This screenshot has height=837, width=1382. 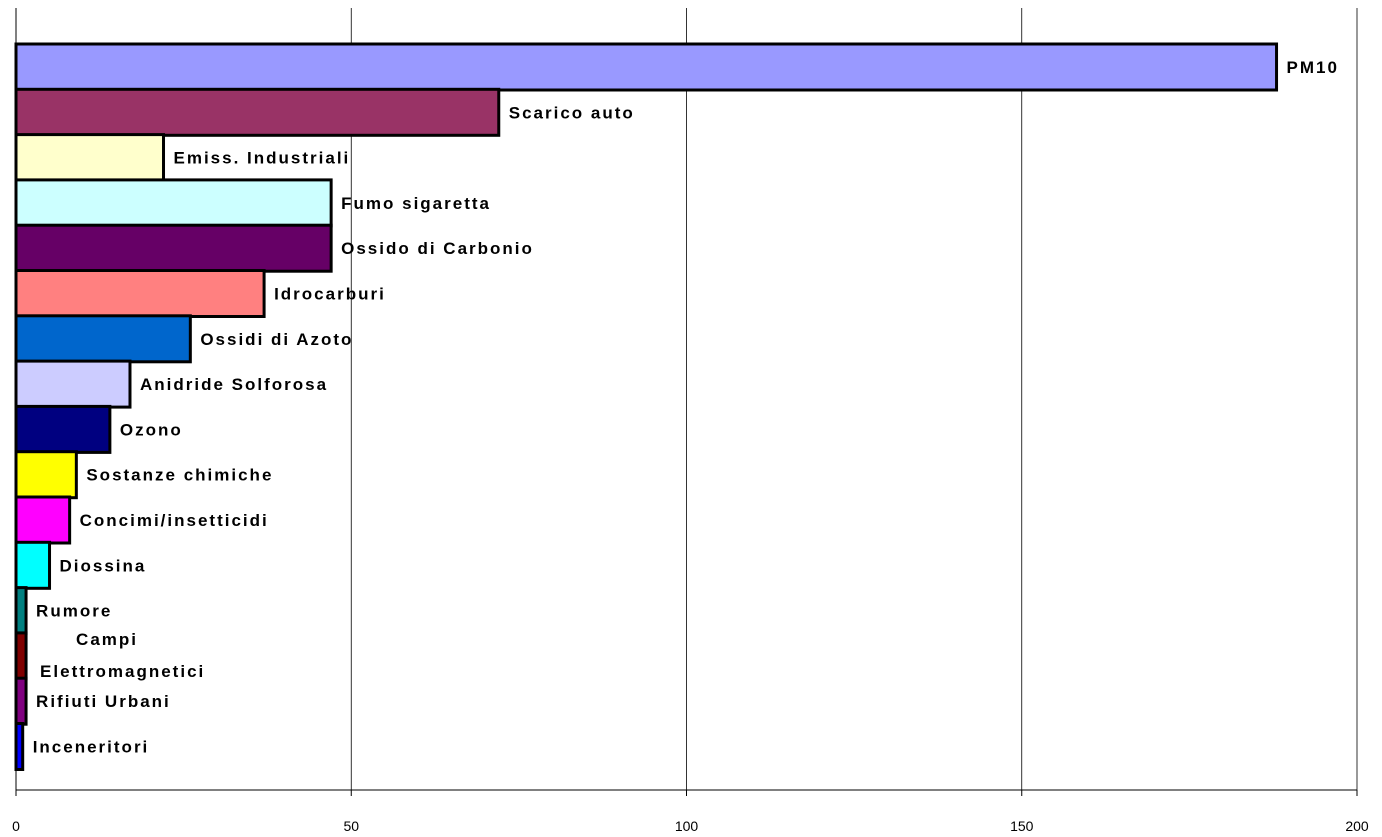 I want to click on x-tick-label: 150, so click(x=1022, y=826).